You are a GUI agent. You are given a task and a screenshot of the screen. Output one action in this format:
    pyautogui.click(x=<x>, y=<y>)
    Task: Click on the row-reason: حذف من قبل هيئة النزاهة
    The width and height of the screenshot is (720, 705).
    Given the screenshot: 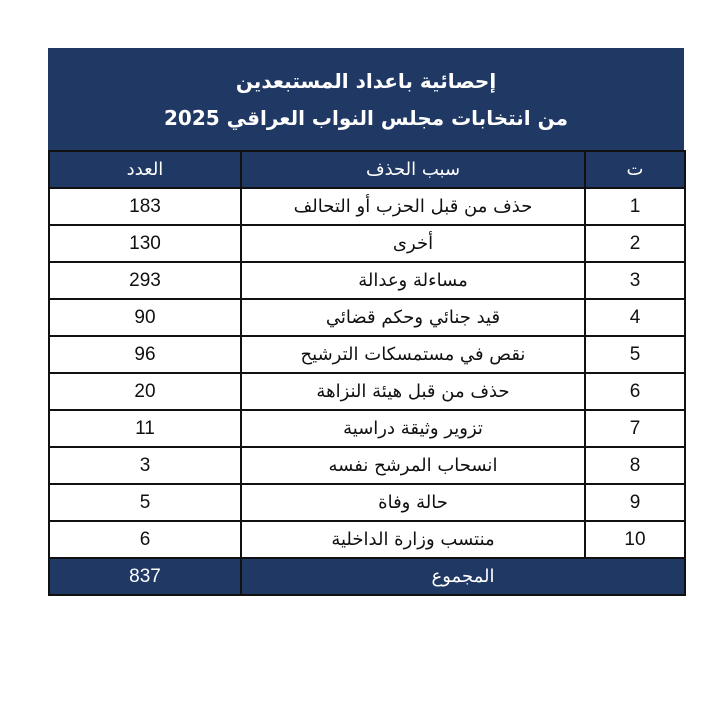 What is the action you would take?
    pyautogui.click(x=413, y=391)
    